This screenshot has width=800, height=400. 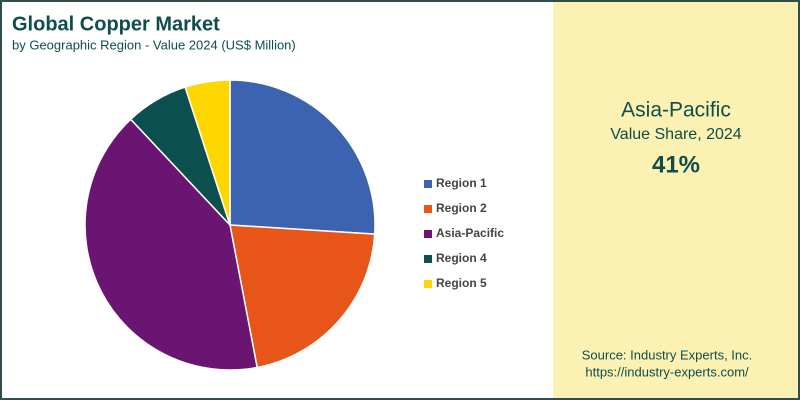 I want to click on source-url: https://industry-experts.com/, so click(x=667, y=371).